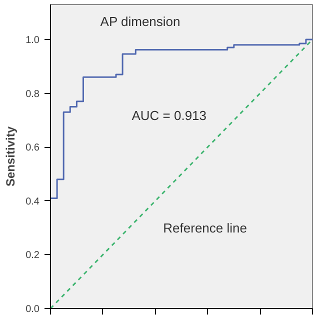 Image resolution: width=320 pixels, height=320 pixels. What do you see at coordinates (205, 228) in the screenshot?
I see `annotation: Reference line` at bounding box center [205, 228].